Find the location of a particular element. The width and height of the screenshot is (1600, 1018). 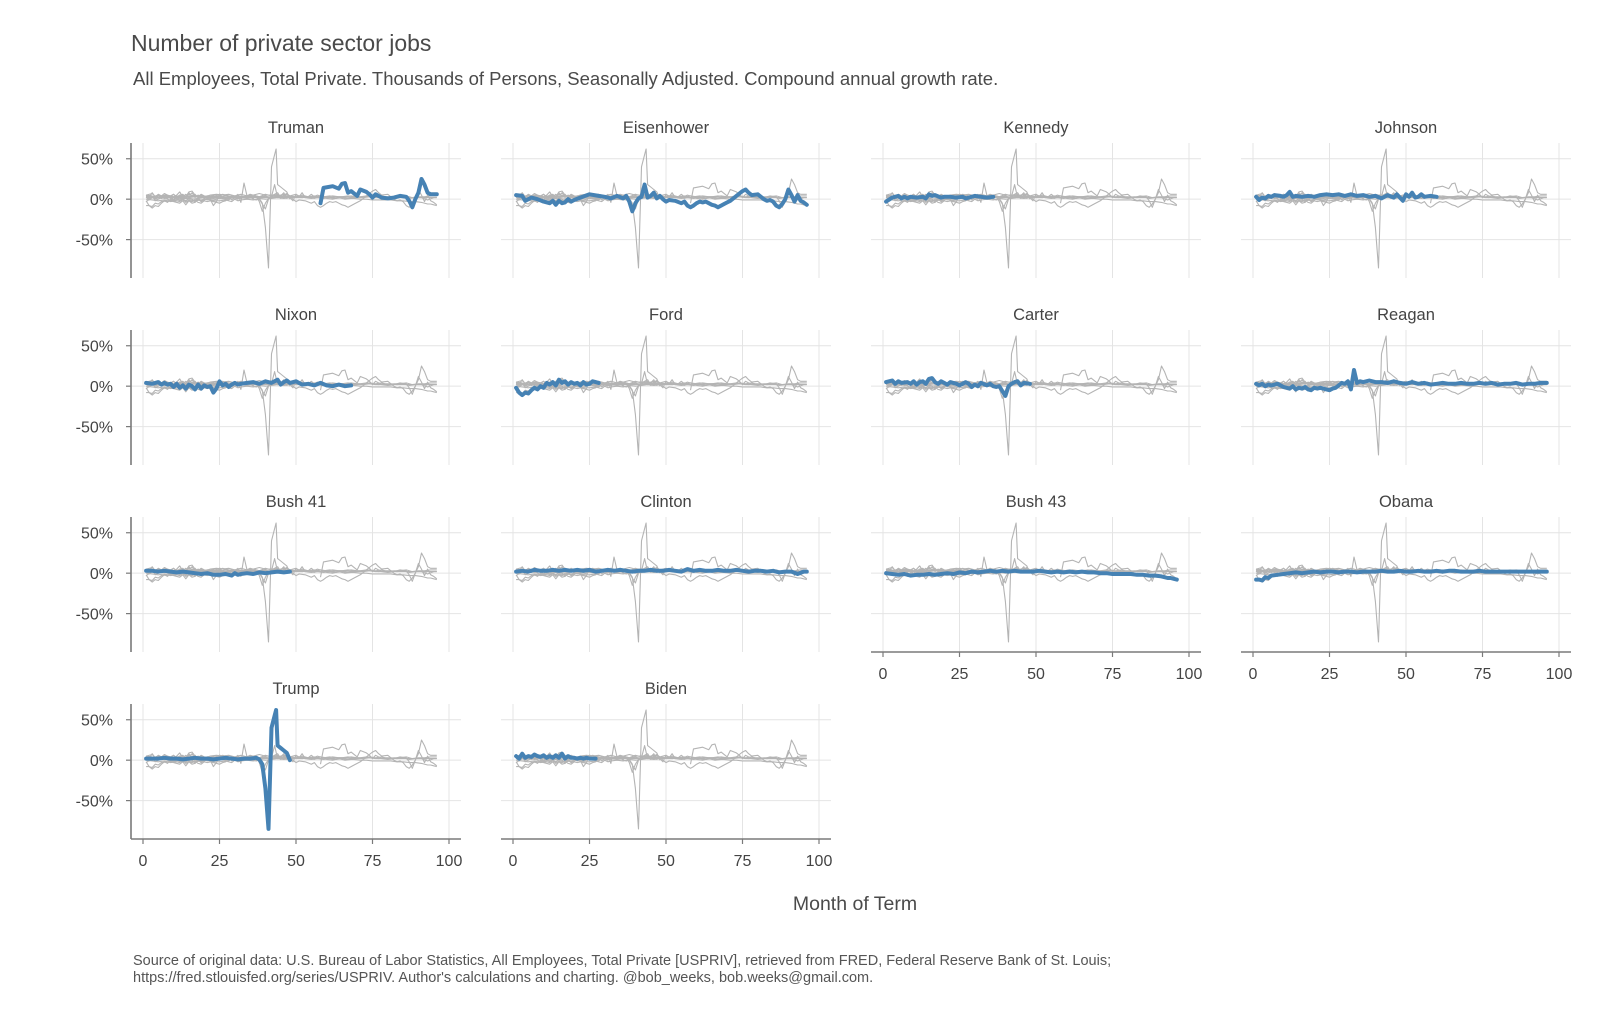

panel-ford: Ford is located at coordinates (666, 385).